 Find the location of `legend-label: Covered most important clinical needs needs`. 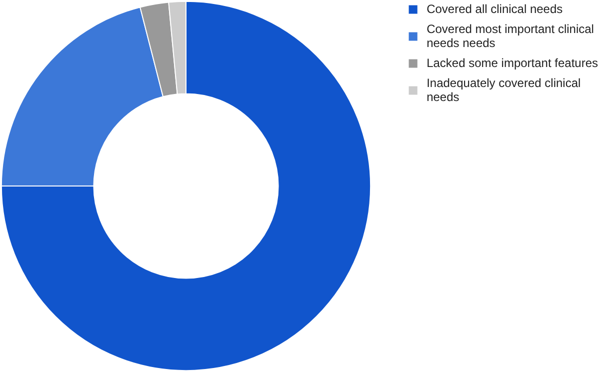

legend-label: Covered most important clinical needs needs is located at coordinates (510, 36).